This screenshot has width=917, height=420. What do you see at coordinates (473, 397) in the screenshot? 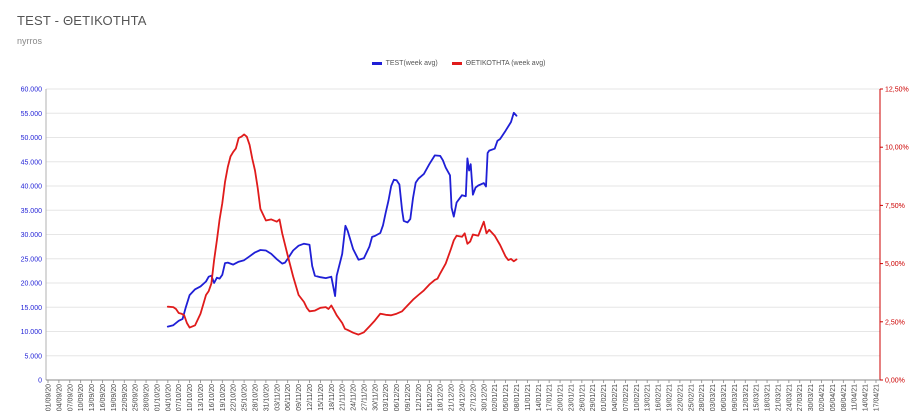
I see `x-tick-label: 27/12/20` at bounding box center [473, 397].